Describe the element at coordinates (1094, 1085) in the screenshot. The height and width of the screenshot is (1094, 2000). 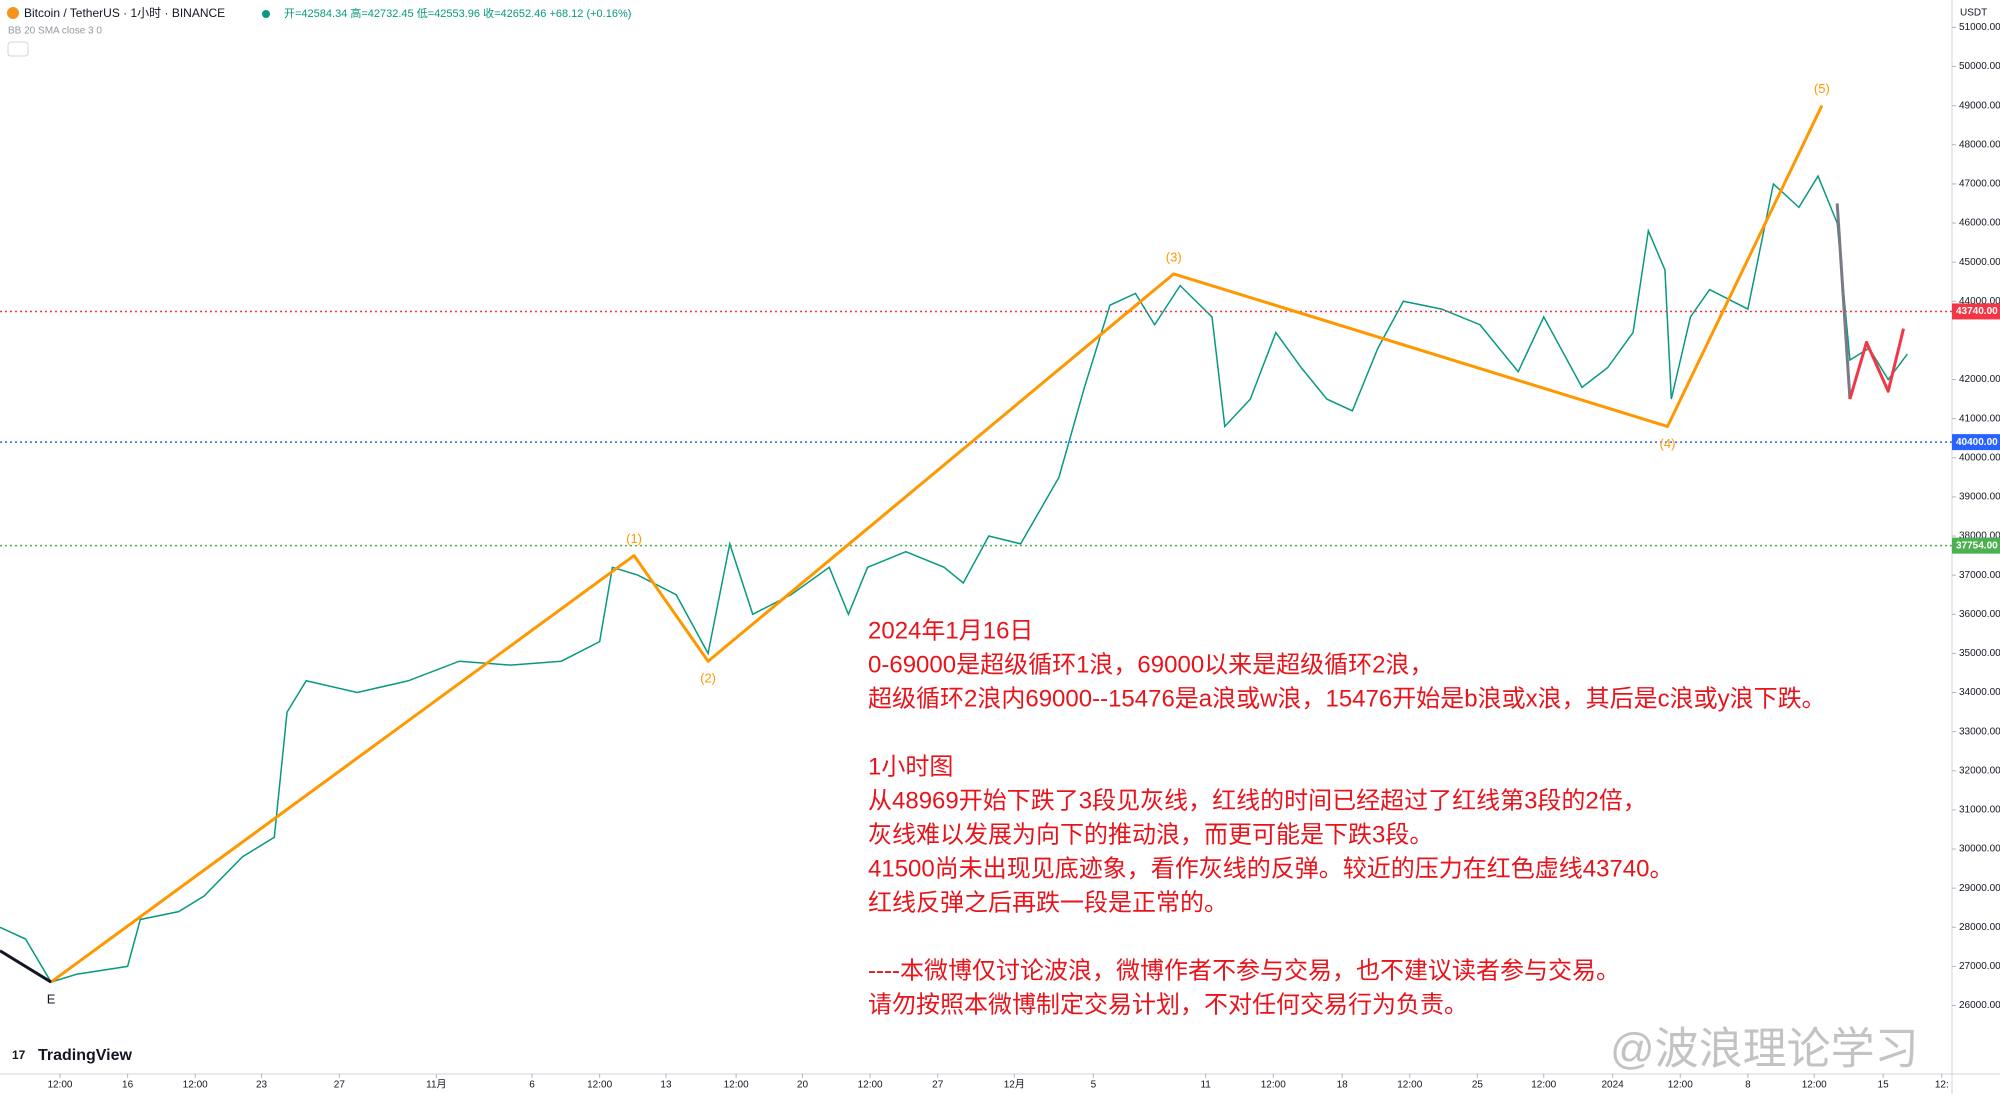
I see `x-tick-label: 5` at that location.